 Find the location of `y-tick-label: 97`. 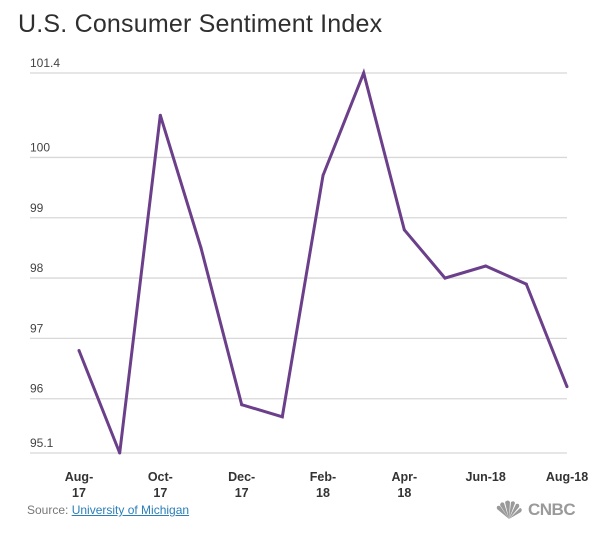

y-tick-label: 97 is located at coordinates (37, 328).